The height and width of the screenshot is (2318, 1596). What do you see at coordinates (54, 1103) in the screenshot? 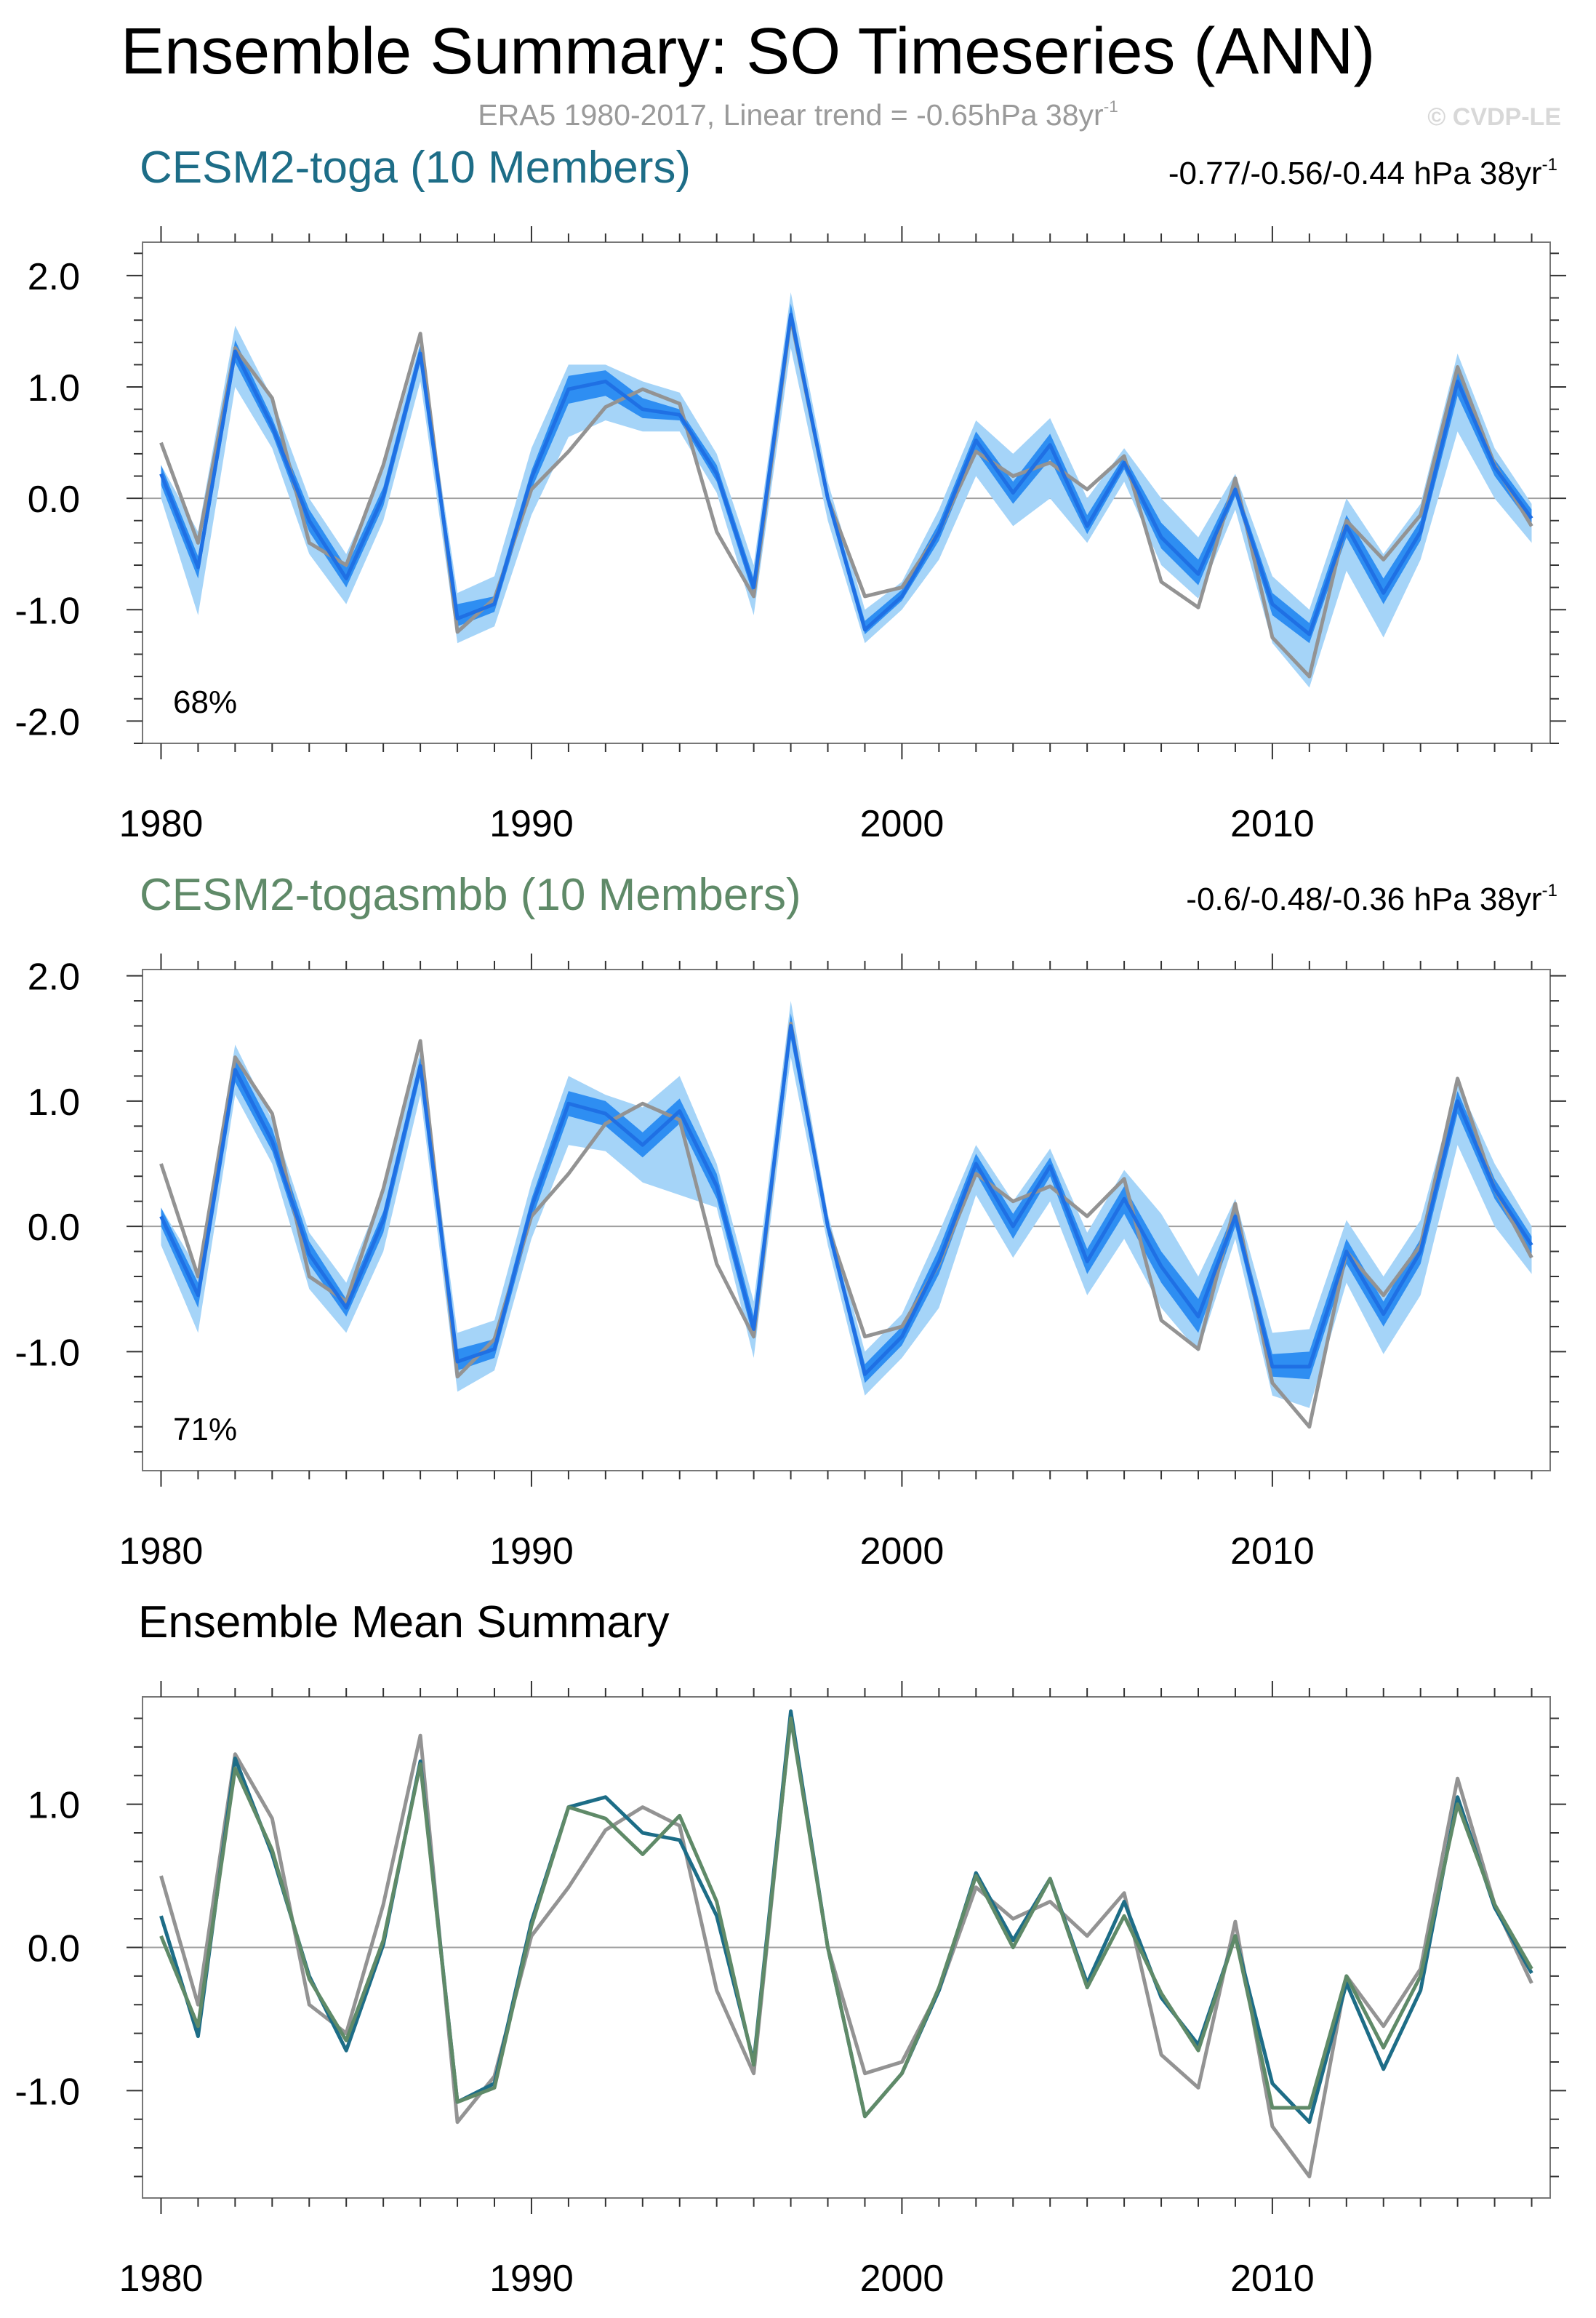
I see `panel-togasmbb-y-tick-label-2: 1.0` at bounding box center [54, 1103].